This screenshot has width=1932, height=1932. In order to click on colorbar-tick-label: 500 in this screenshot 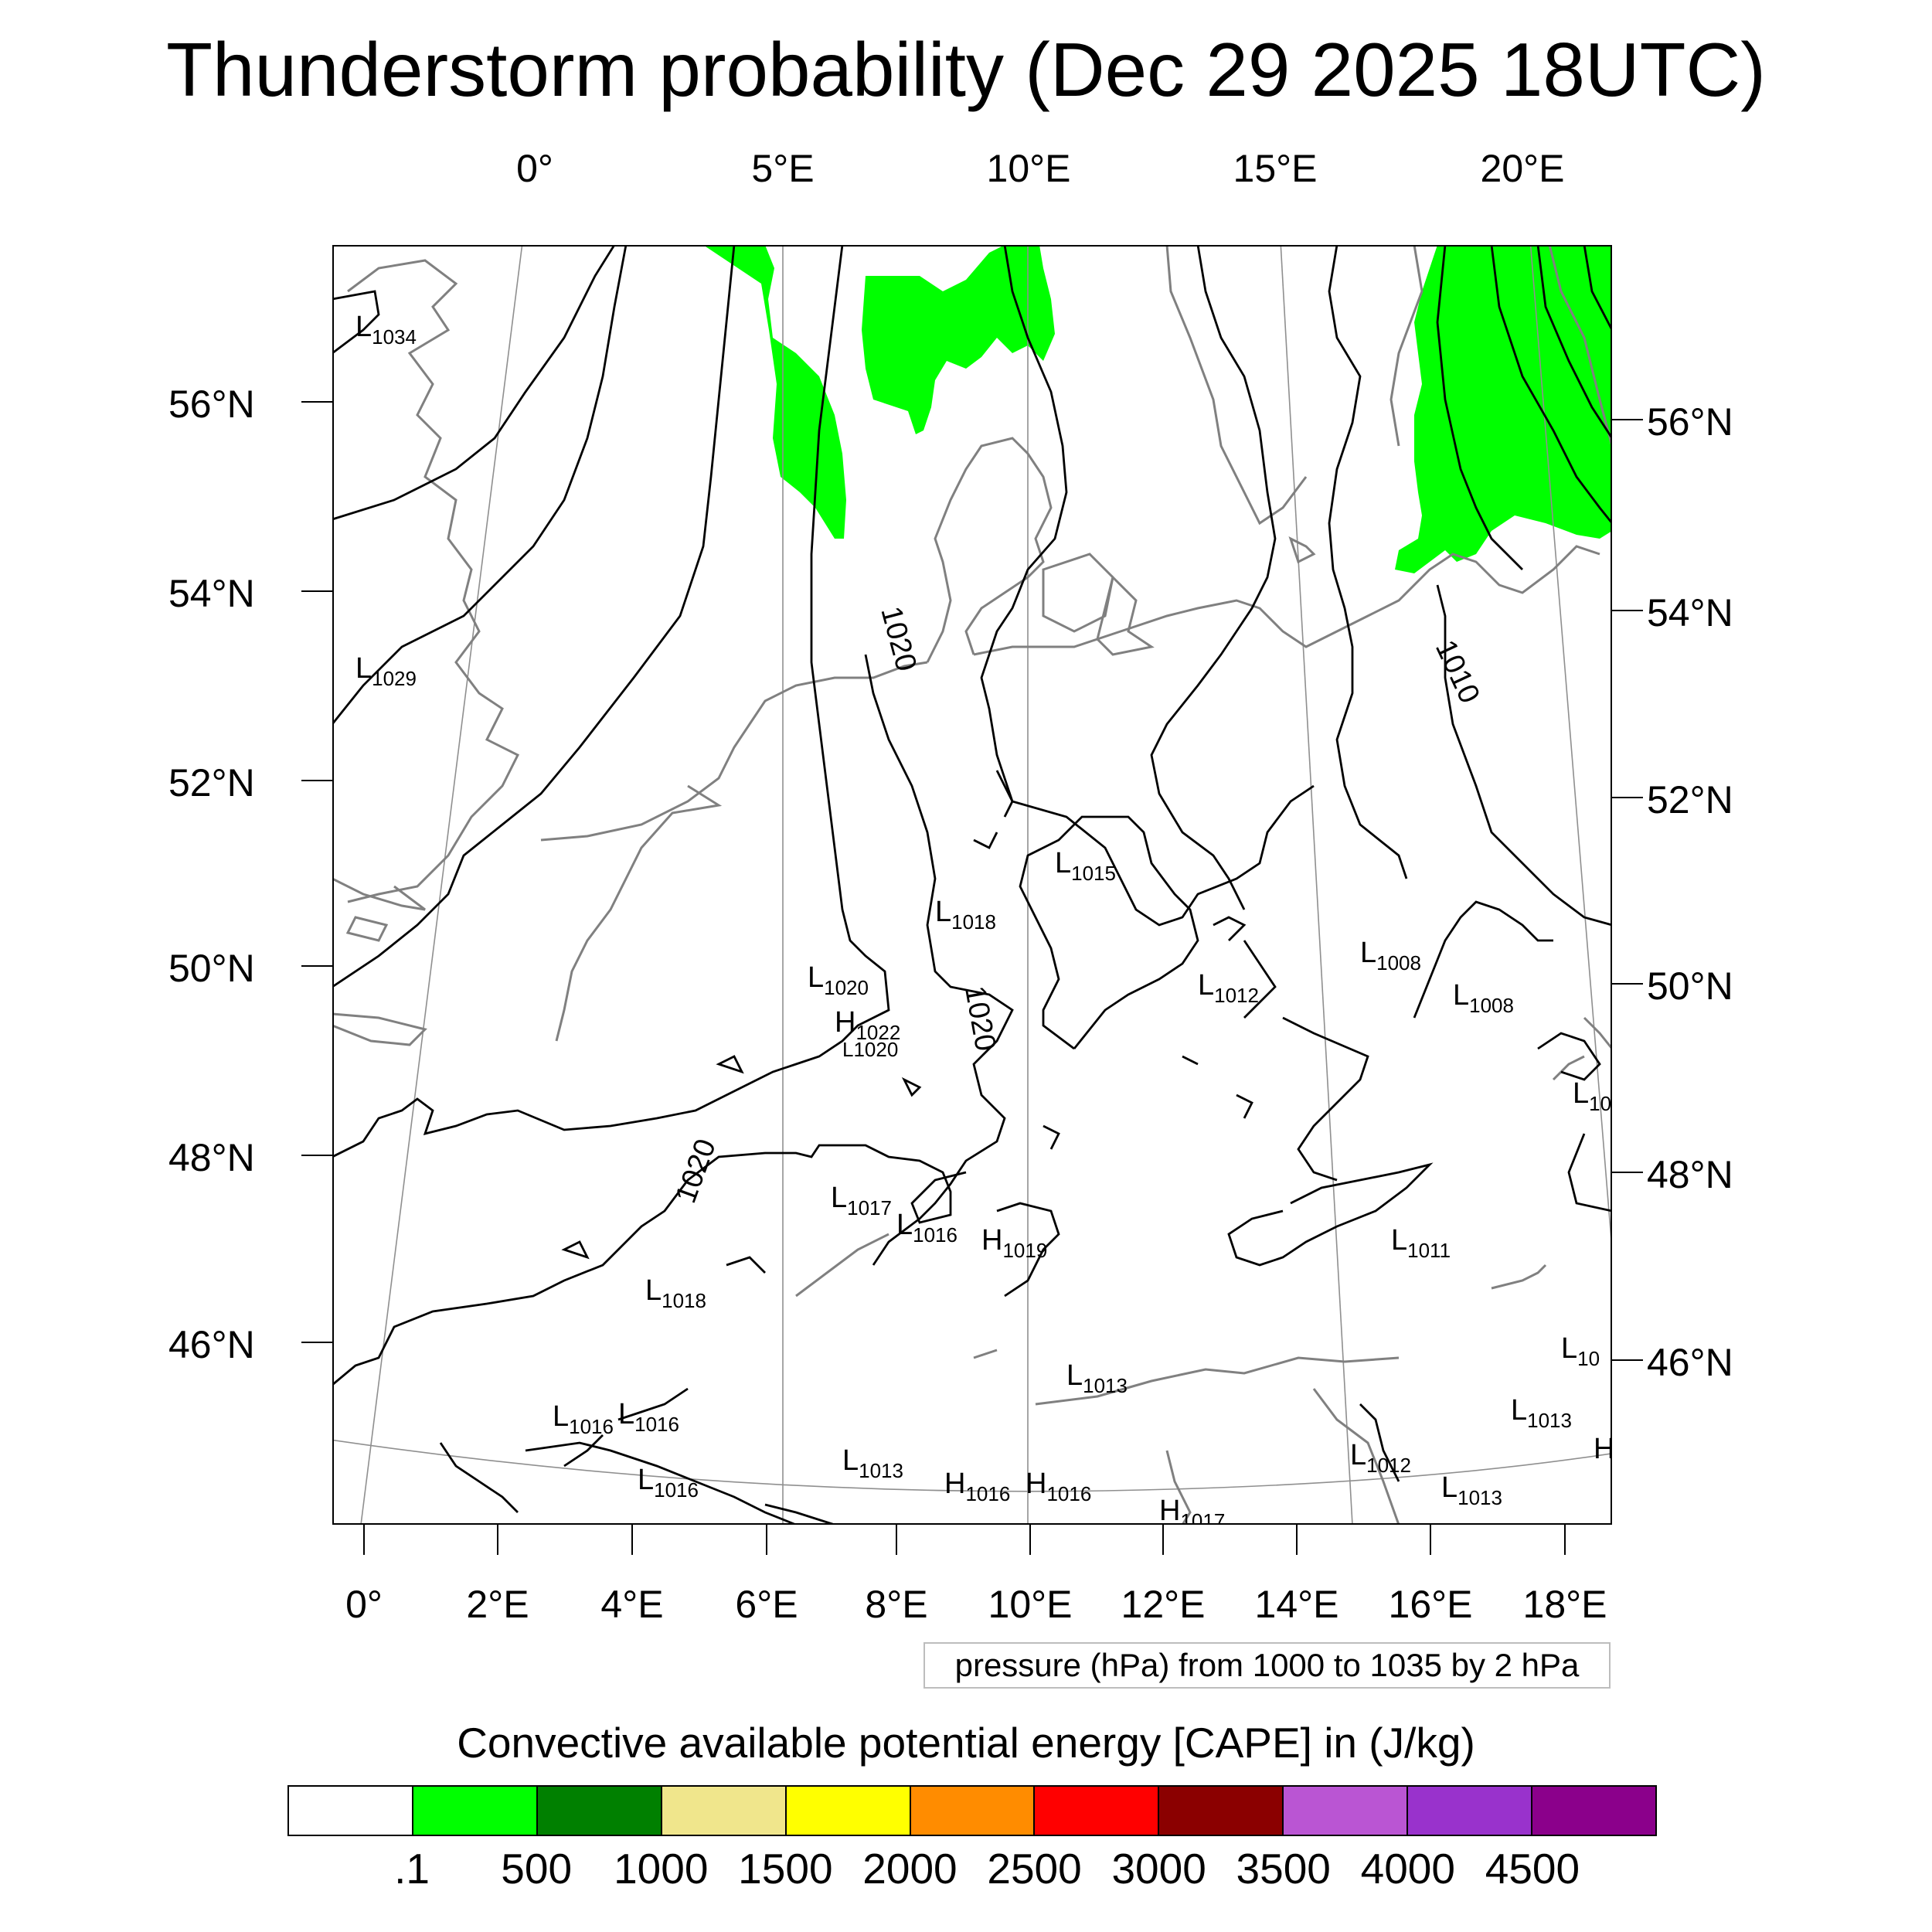, I will do `click(537, 1869)`.